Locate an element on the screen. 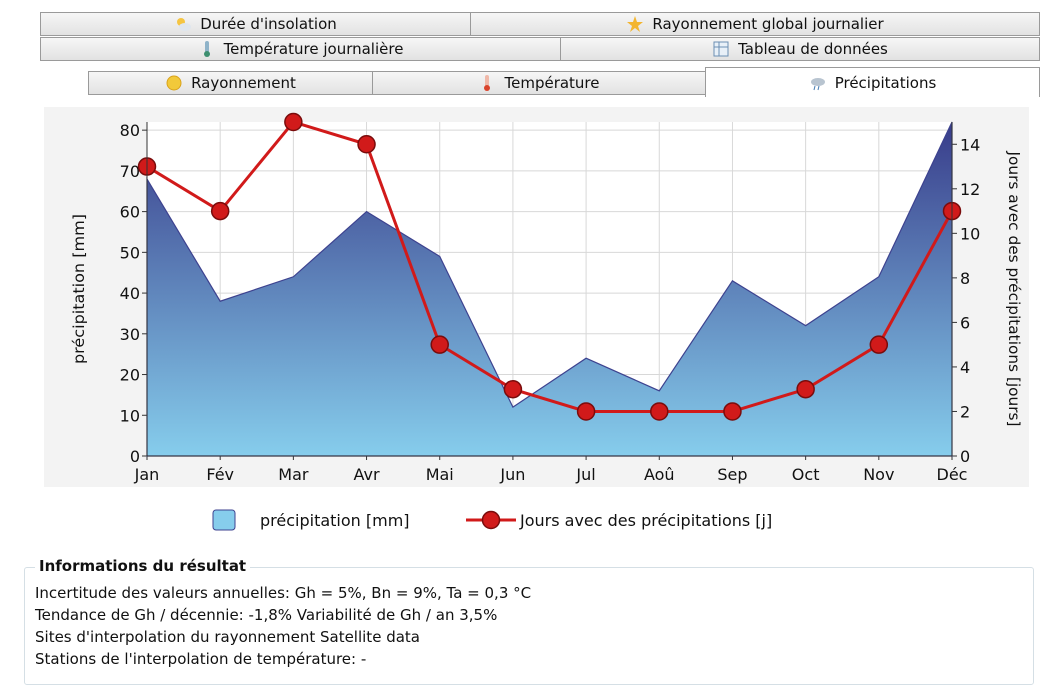  tab: Rayonnement global journalier is located at coordinates (755, 24).